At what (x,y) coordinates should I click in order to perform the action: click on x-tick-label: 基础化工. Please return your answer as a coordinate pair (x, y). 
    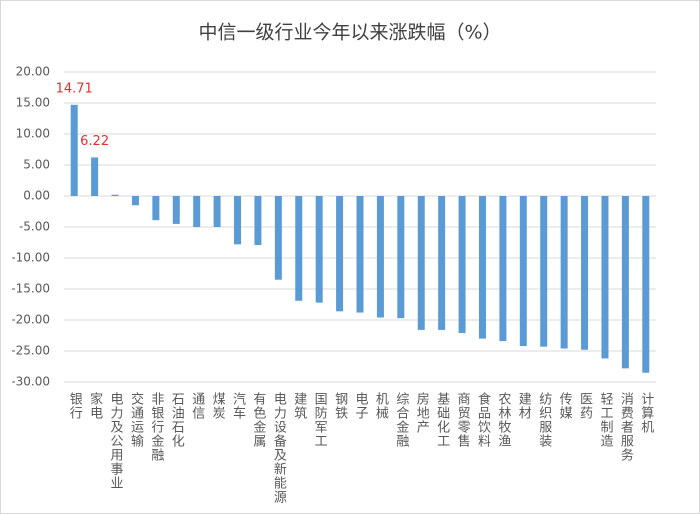
    Looking at the image, I should click on (442, 420).